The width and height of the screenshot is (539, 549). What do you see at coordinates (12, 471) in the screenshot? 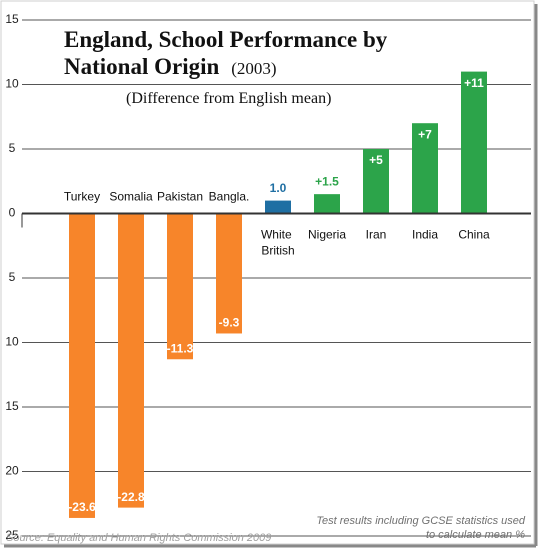
I see `y-tick-label: 20` at bounding box center [12, 471].